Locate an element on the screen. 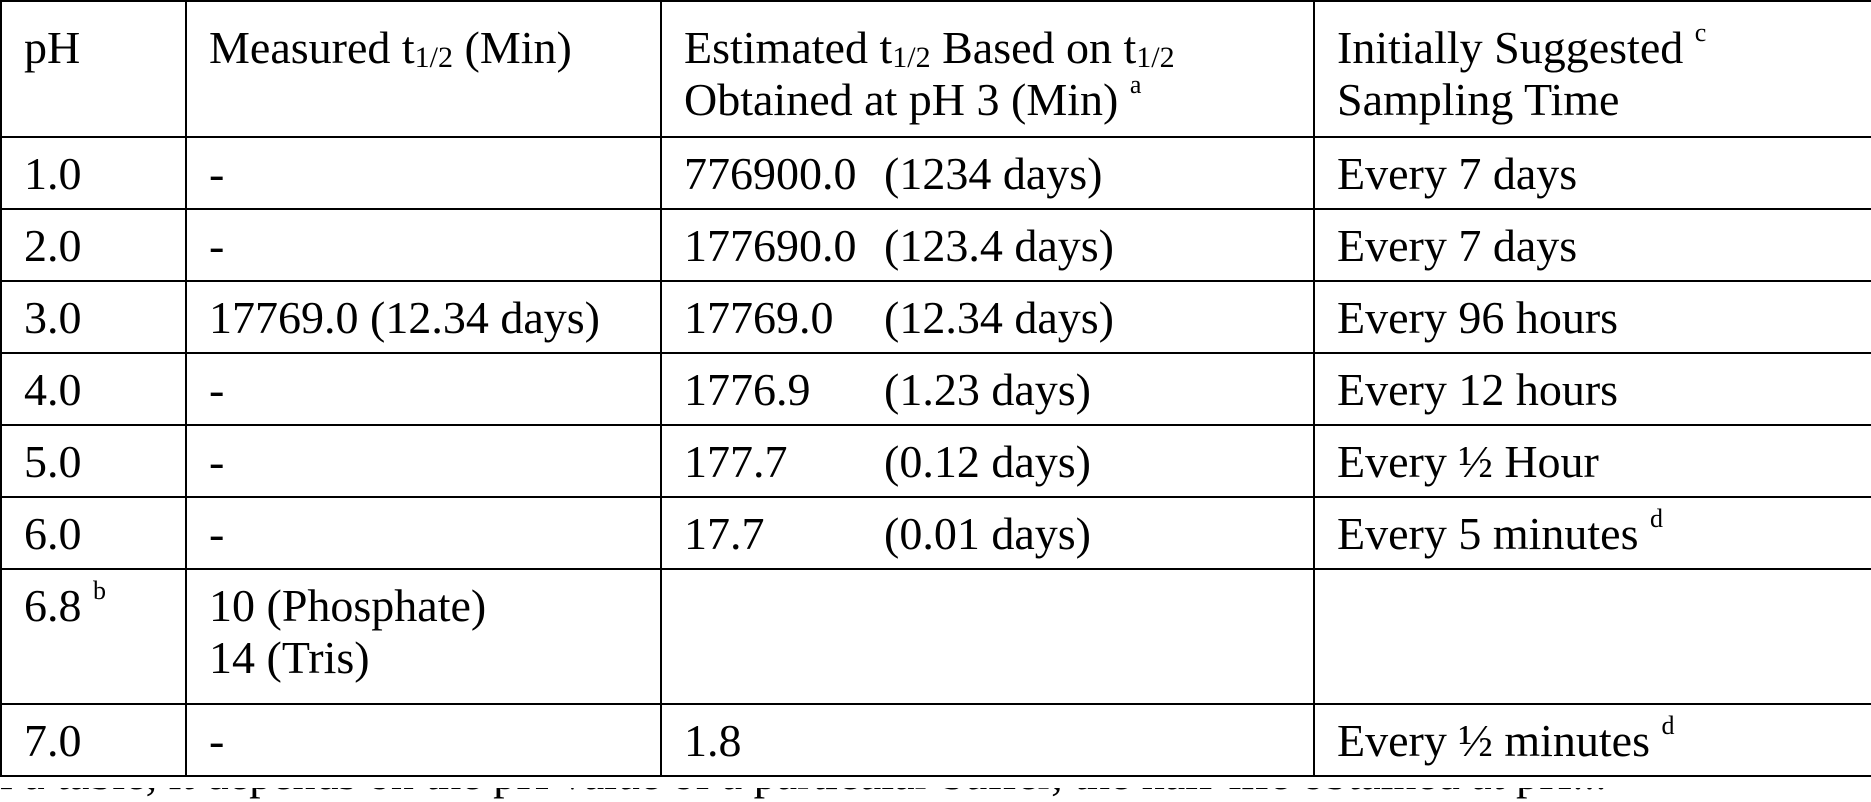  cell-estimated is located at coordinates (987, 636).